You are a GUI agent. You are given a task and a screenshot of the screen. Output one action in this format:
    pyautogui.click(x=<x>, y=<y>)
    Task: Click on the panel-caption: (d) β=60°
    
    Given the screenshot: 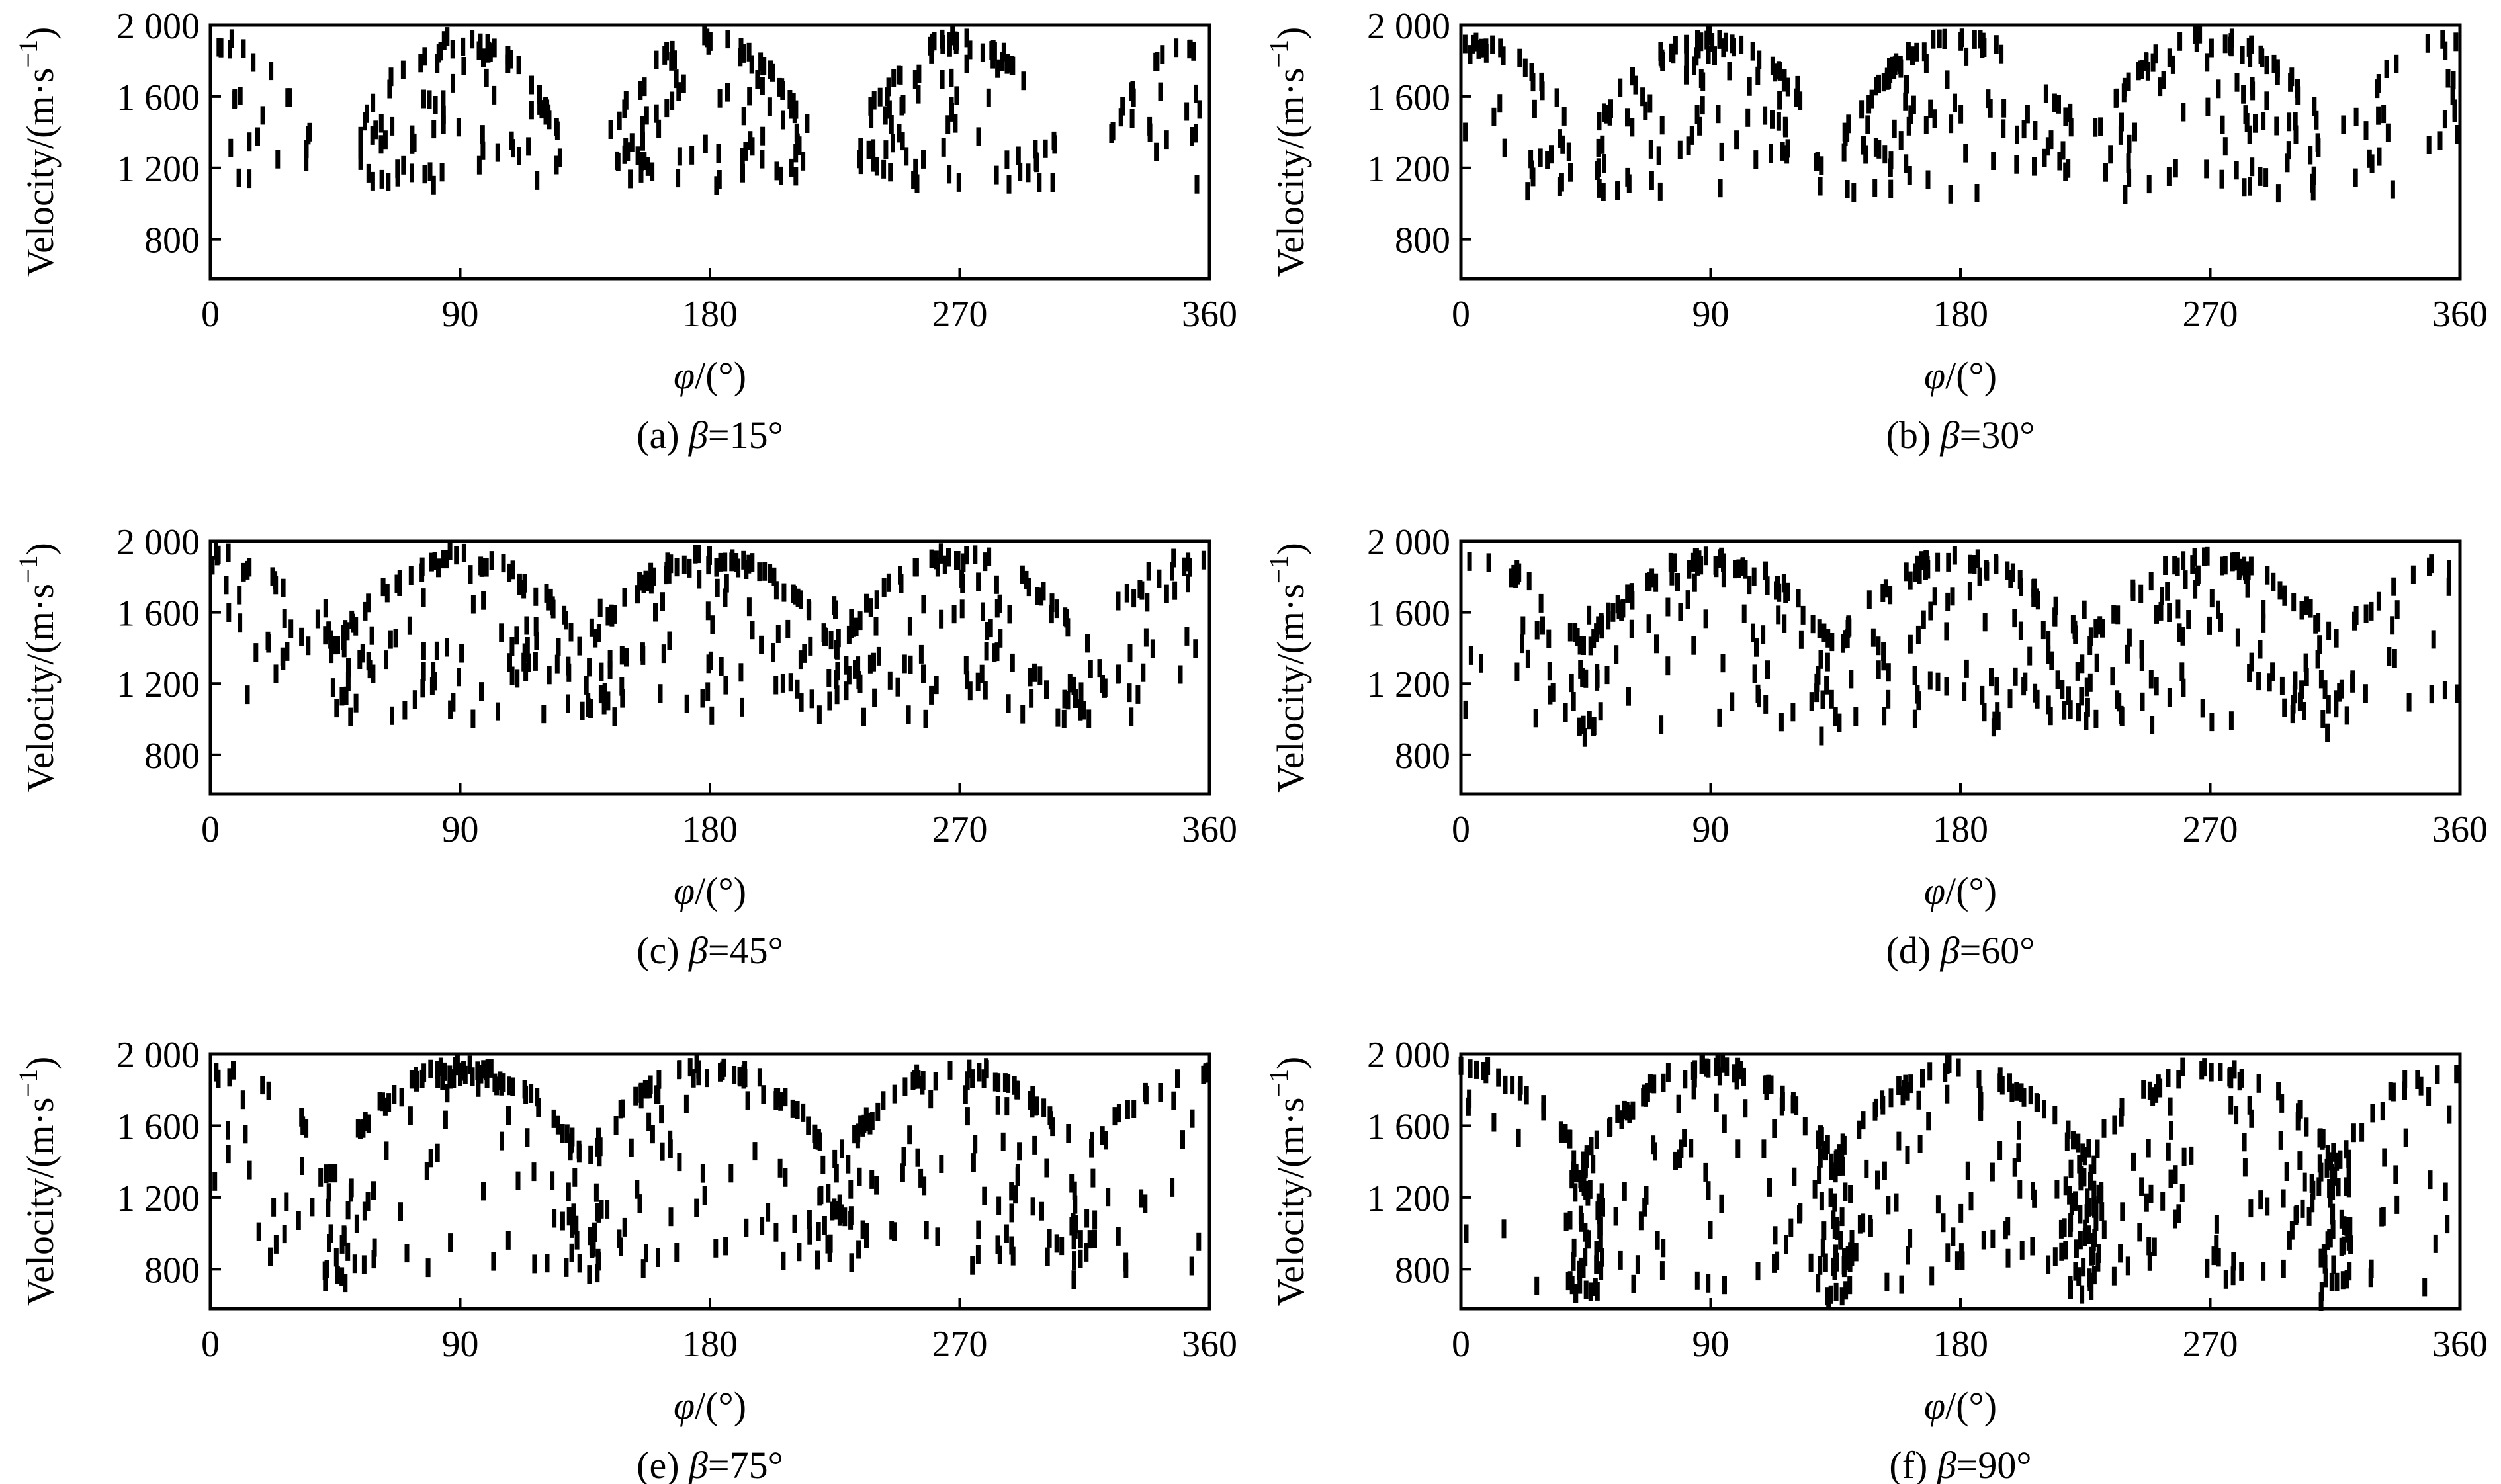 What is the action you would take?
    pyautogui.click(x=1961, y=950)
    